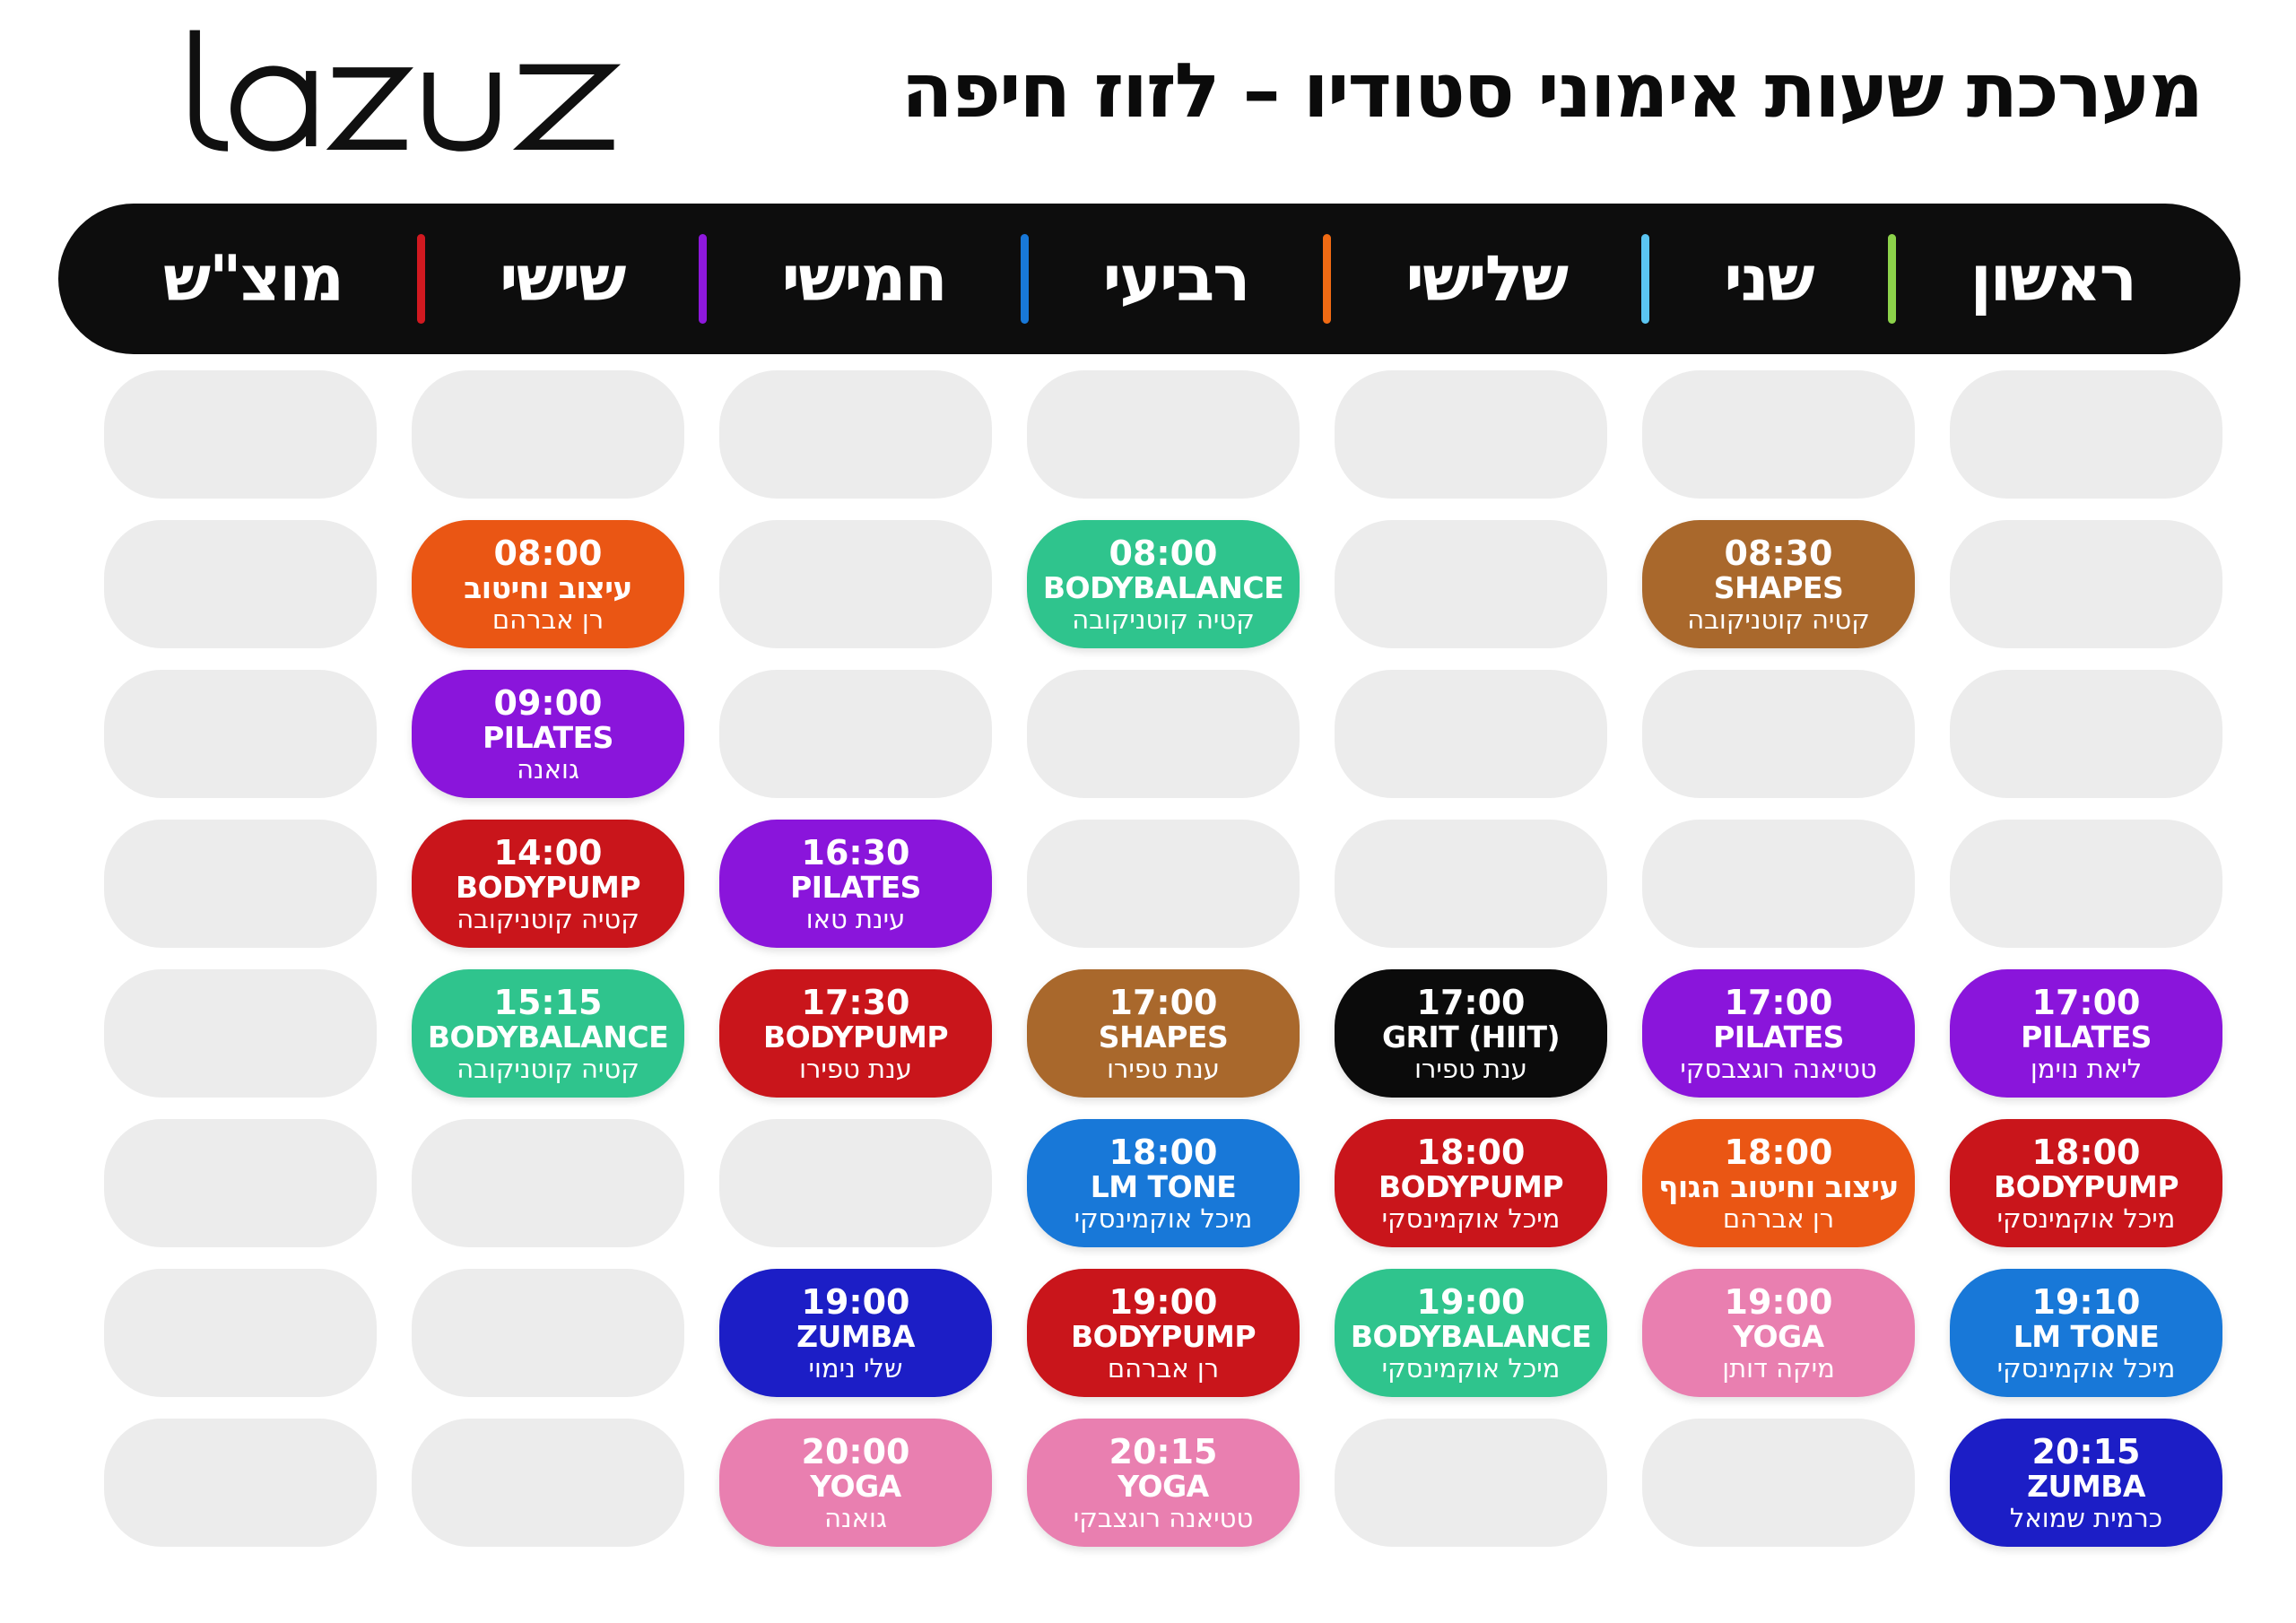  I want to click on lazuz-logo-glyphs, so click(405, 91).